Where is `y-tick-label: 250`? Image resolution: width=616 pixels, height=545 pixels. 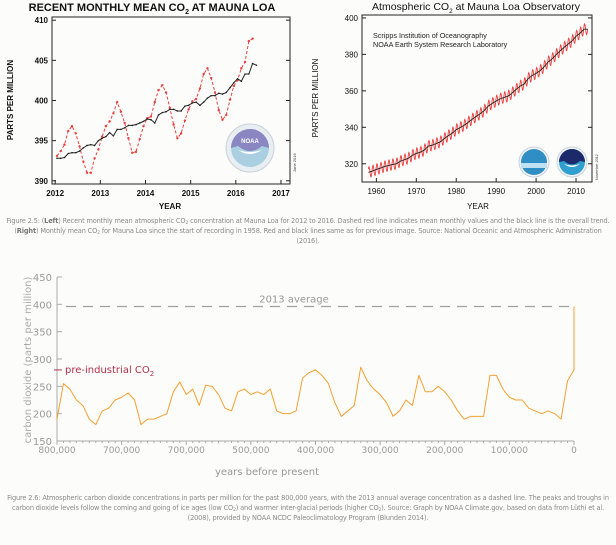 y-tick-label: 250 is located at coordinates (42, 387).